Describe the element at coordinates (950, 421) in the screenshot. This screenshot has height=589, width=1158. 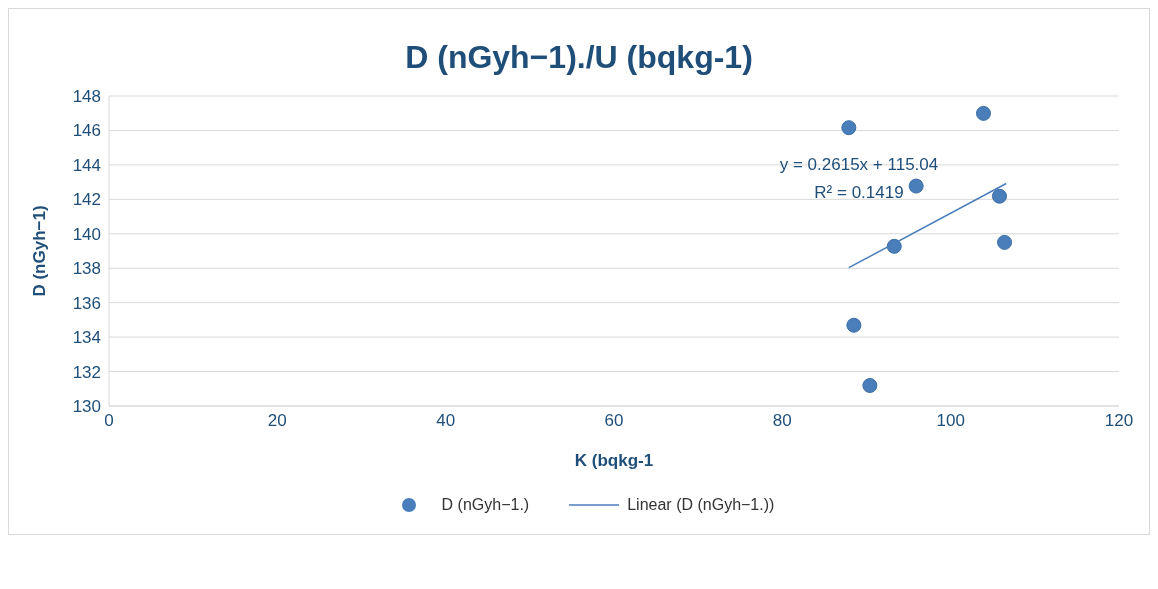
I see `x-tick-label: 100` at that location.